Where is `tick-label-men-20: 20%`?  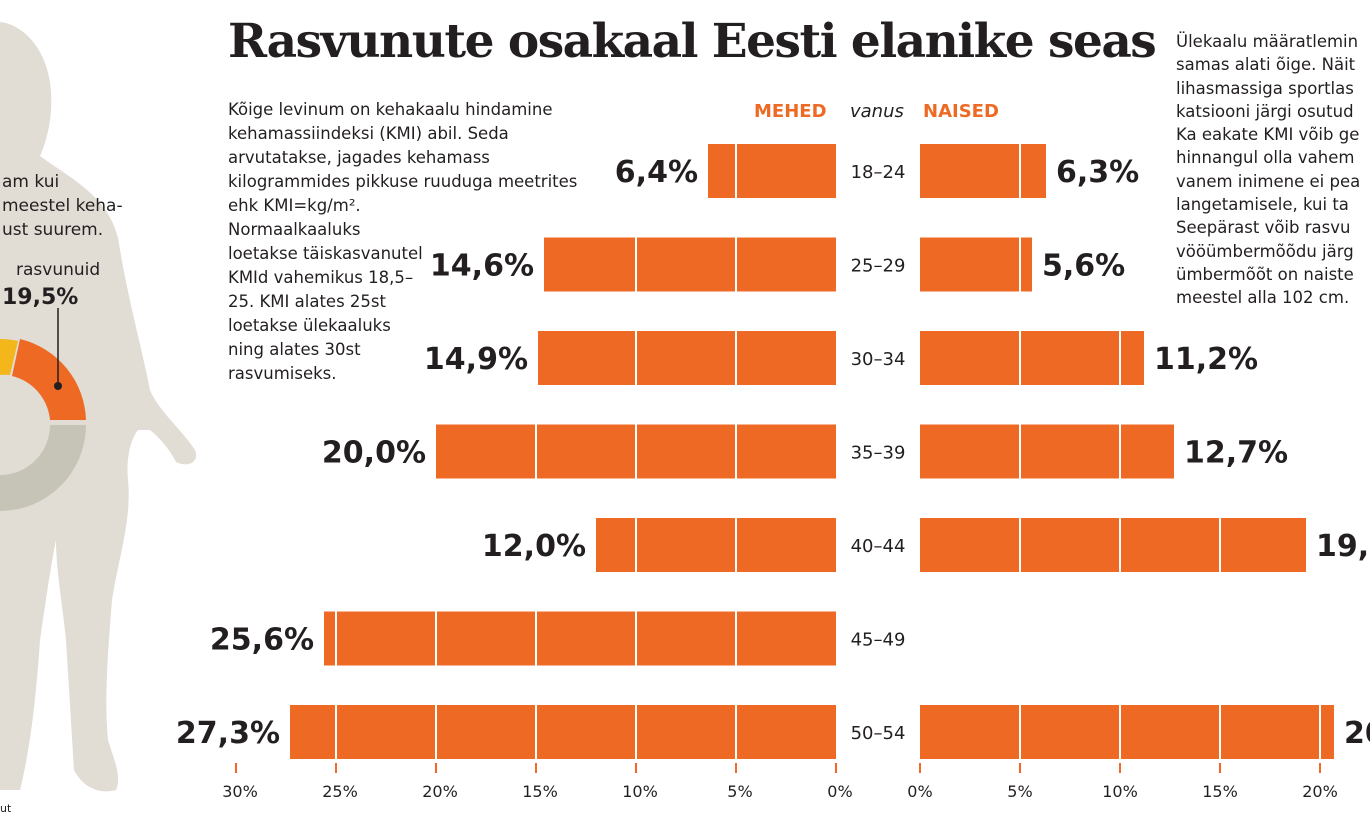
tick-label-men-20: 20% is located at coordinates (440, 791).